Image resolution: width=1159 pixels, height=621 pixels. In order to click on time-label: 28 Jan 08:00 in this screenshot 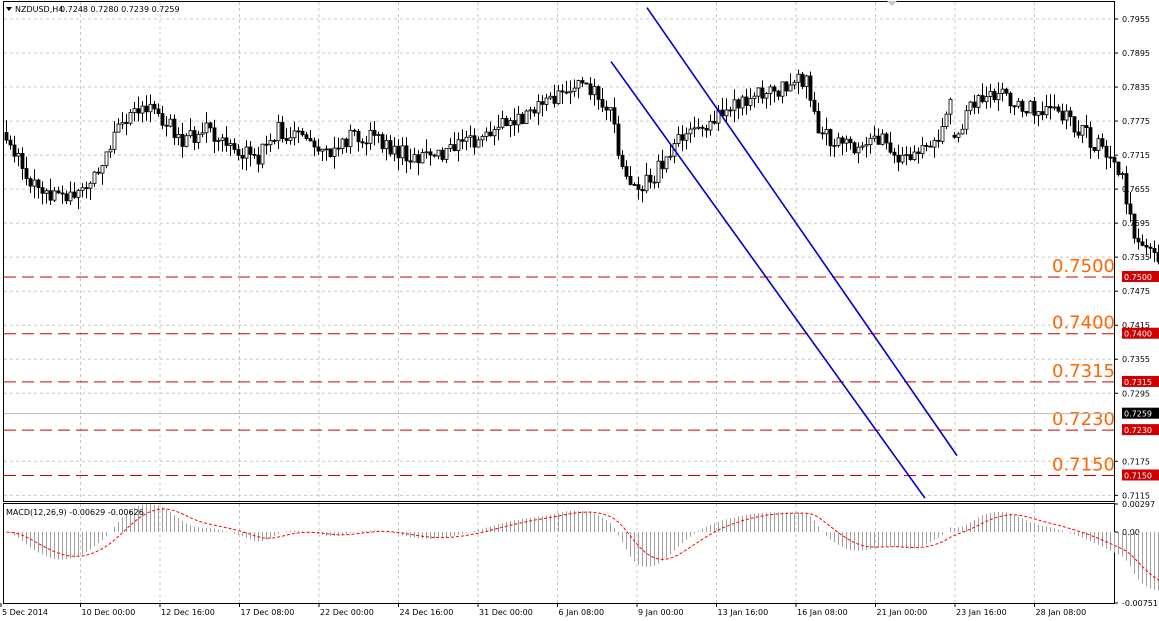, I will do `click(1061, 612)`.